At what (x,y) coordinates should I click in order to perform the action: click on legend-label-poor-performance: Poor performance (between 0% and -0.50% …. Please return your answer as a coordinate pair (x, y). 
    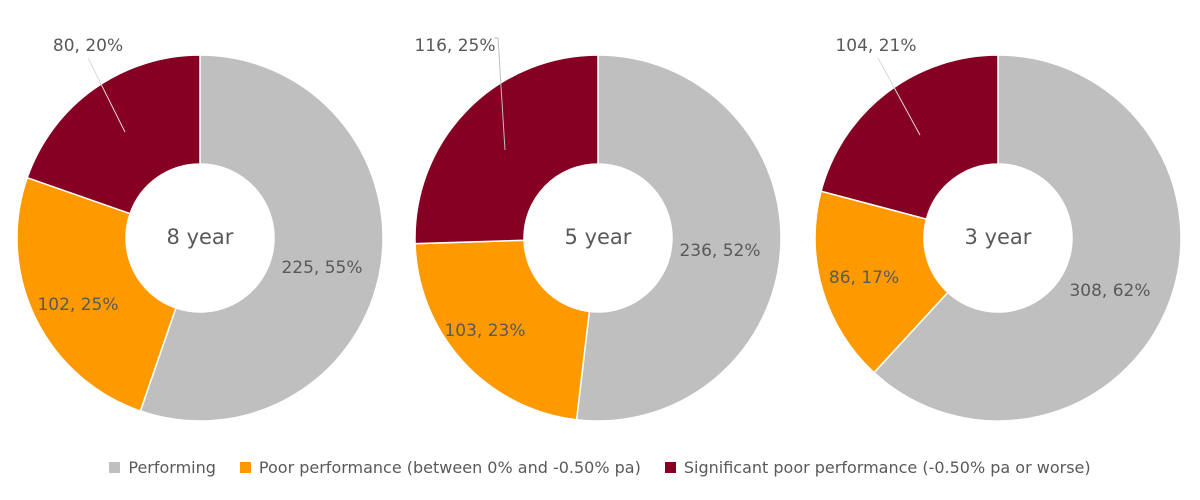
    Looking at the image, I should click on (449, 467).